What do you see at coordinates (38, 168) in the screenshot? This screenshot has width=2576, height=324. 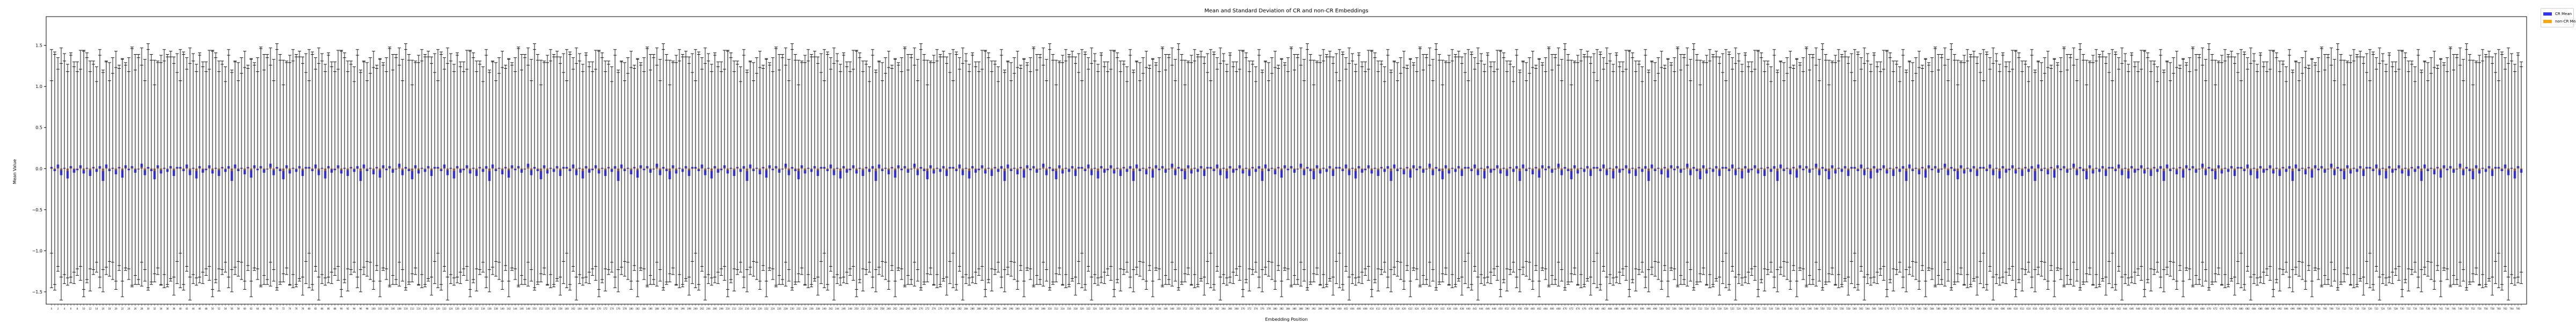 I see `y-tick-label: 0.0` at bounding box center [38, 168].